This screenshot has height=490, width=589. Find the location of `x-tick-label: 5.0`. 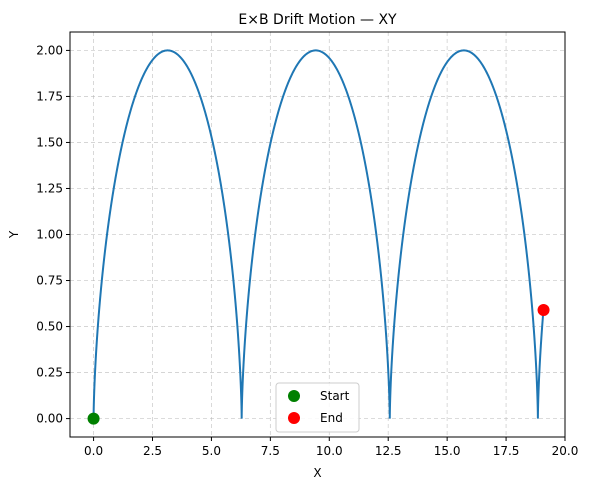

x-tick-label: 5.0 is located at coordinates (211, 451).